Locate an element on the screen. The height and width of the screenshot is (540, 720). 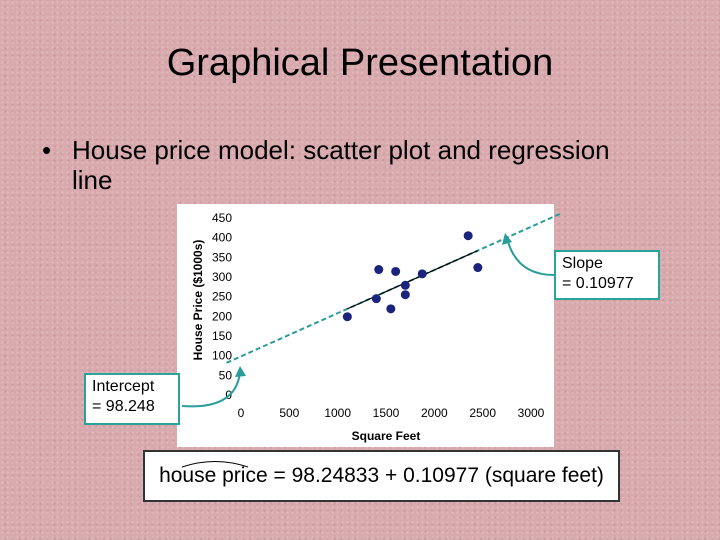
x-axis-label: Square Feet is located at coordinates (386, 436).